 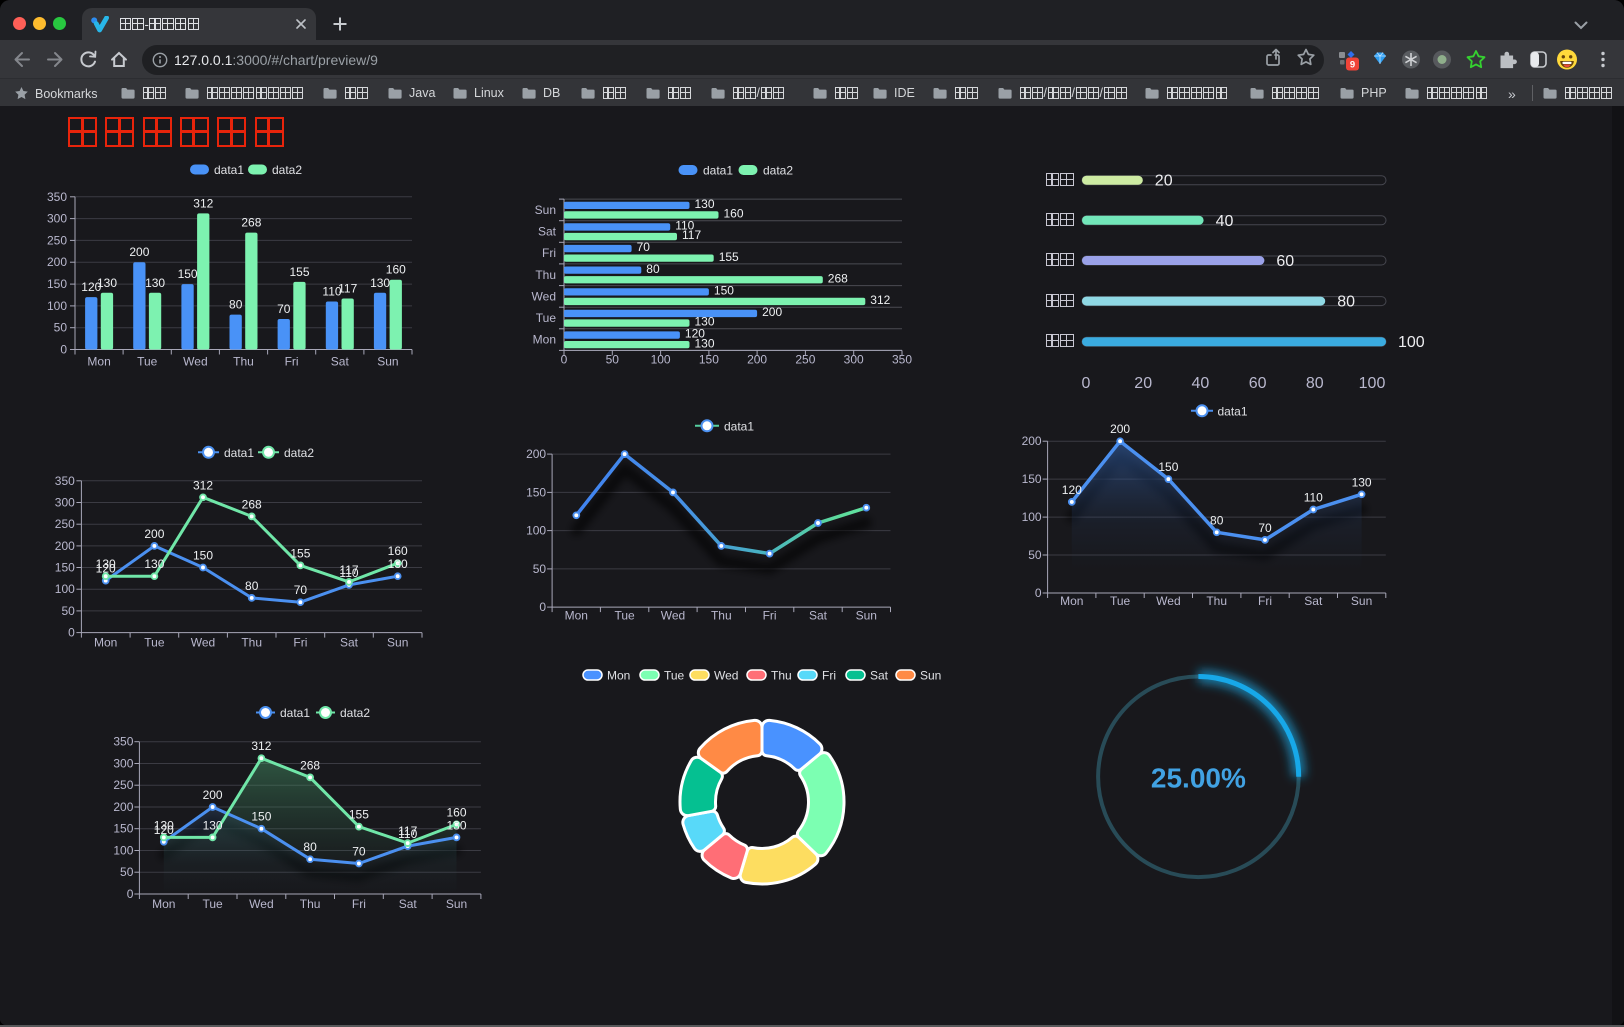 What do you see at coordinates (398, 551) in the screenshot?
I see `svg-text: 160` at bounding box center [398, 551].